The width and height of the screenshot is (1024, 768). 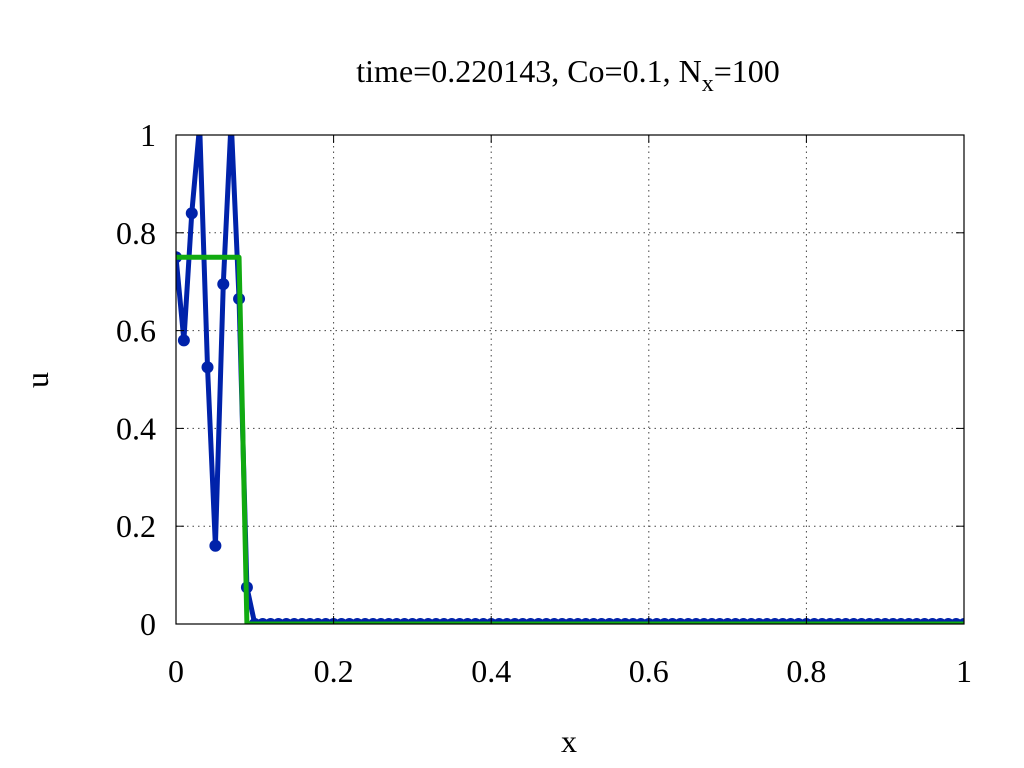 I want to click on chart-title: time=0.220143, Co=0.1, Nx=100, so click(x=567, y=75).